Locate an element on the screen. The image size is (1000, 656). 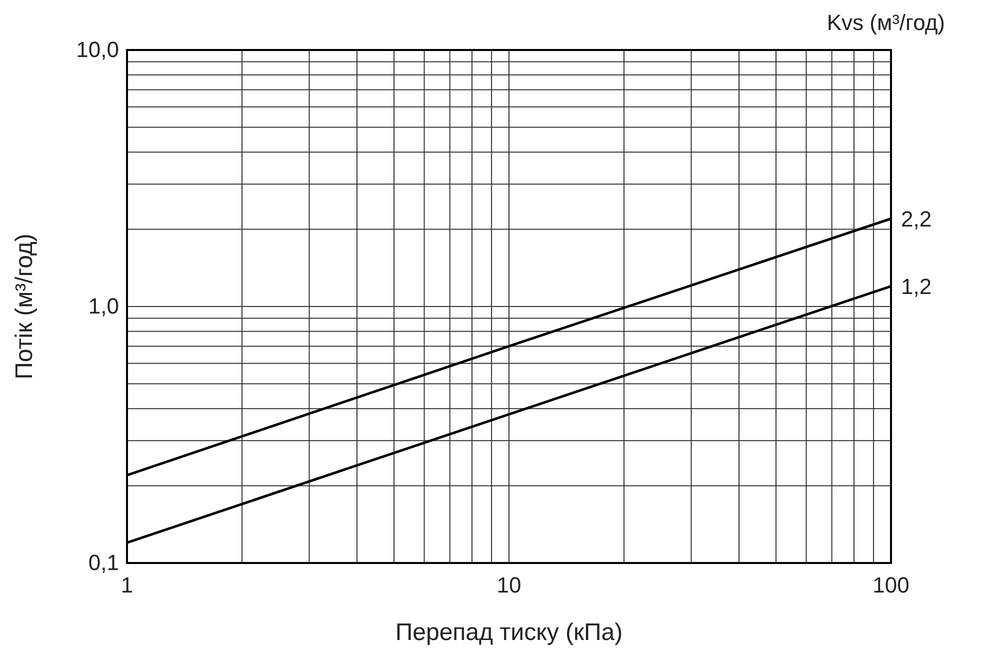
y-tick-label: 1,0 is located at coordinates (103, 306).